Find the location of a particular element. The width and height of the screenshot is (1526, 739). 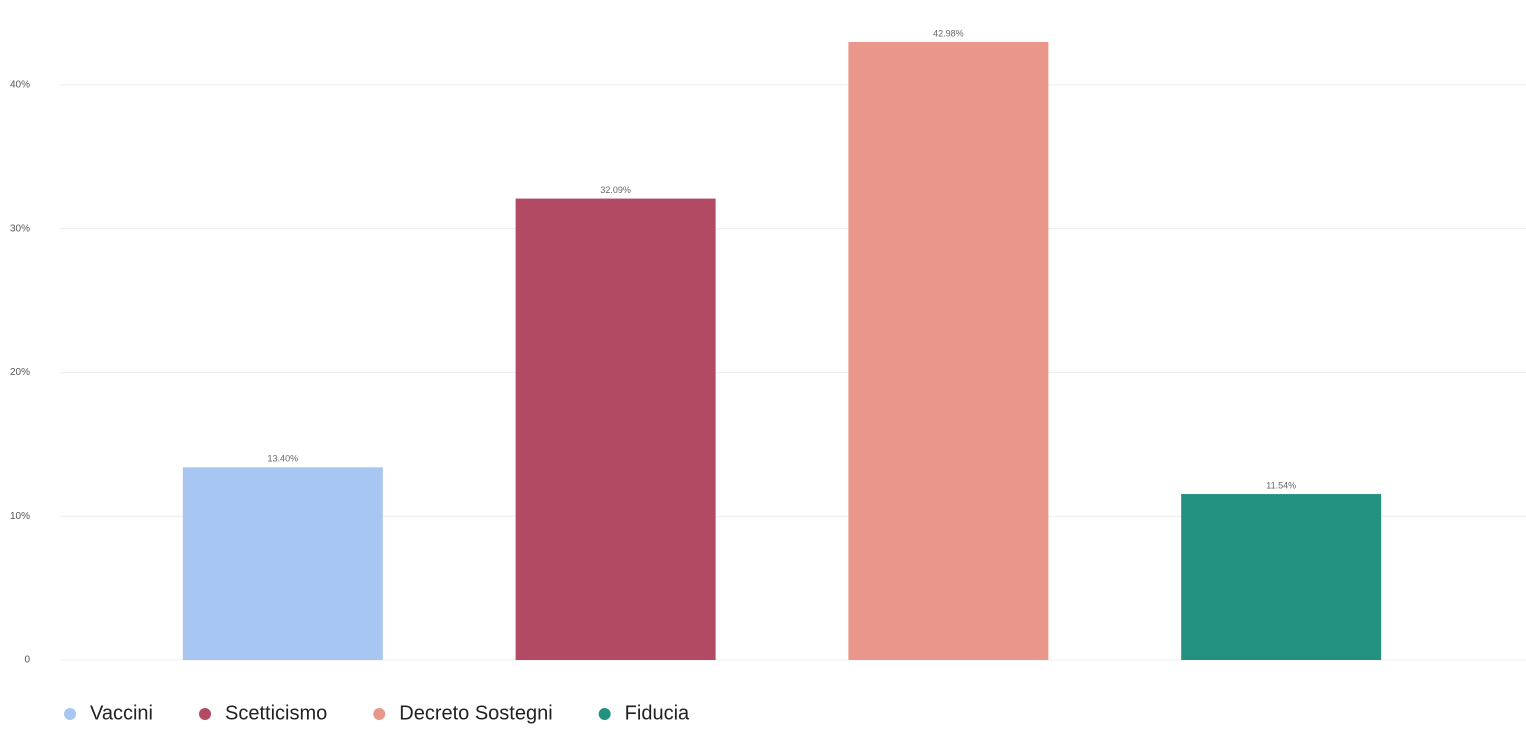

legend-label: Fiducia is located at coordinates (657, 713).